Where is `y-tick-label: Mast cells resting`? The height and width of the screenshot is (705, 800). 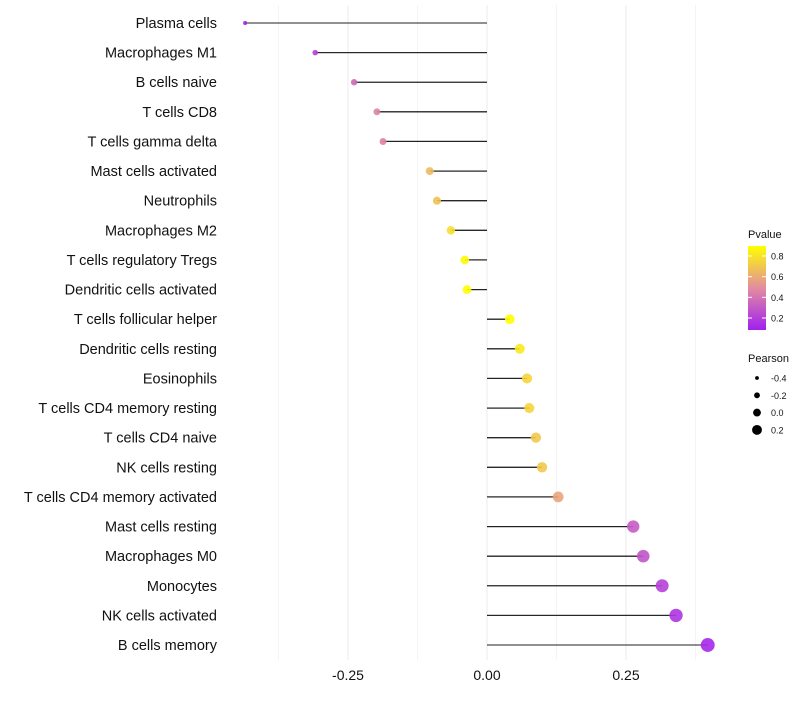
y-tick-label: Mast cells resting is located at coordinates (161, 528).